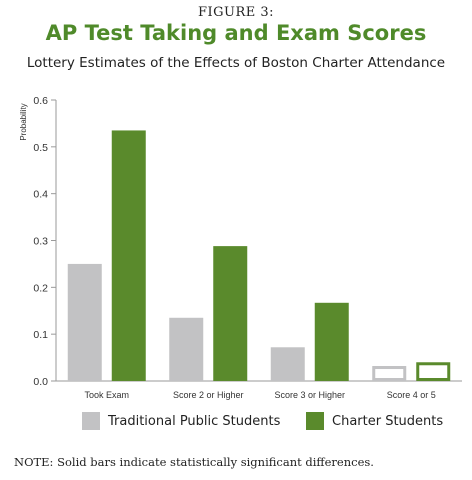  Describe the element at coordinates (411, 395) in the screenshot. I see `x-tick-label: Score 4 or 5` at that location.